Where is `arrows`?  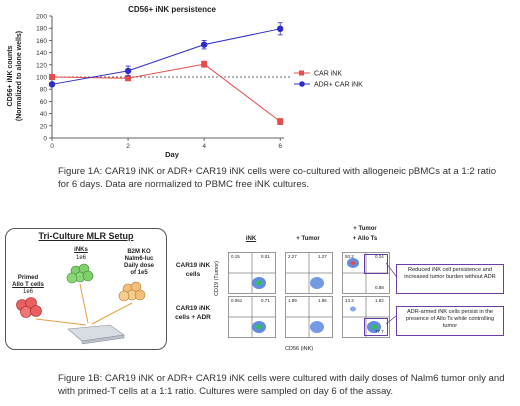 arrows is located at coordinates (84, 304).